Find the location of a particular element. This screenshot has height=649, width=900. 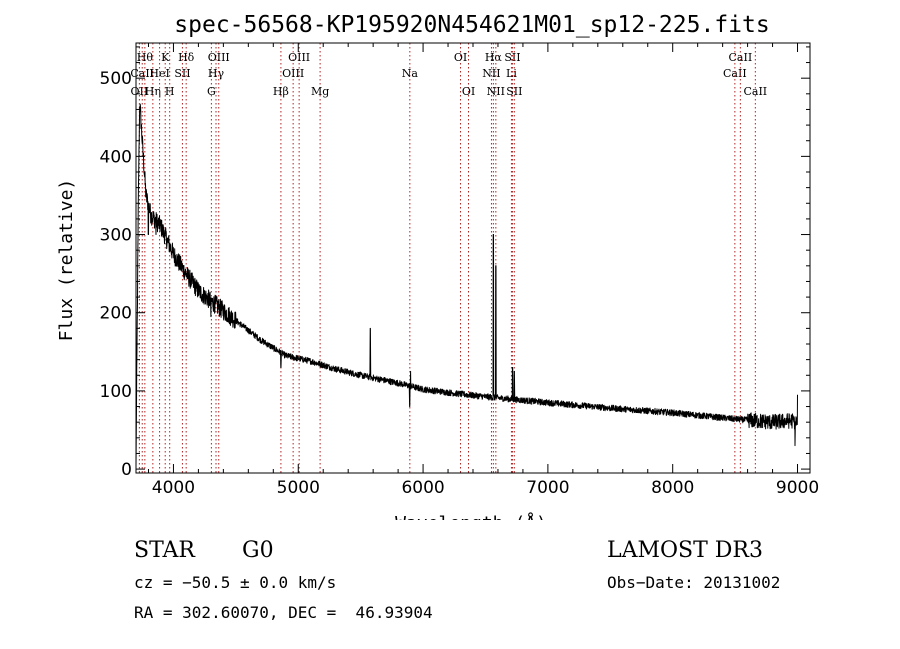

x-tick-label: 8000 is located at coordinates (672, 488).